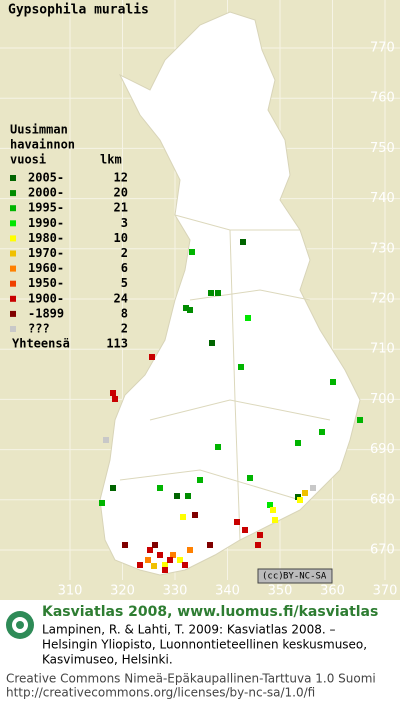 This screenshot has width=400, height=707. Describe the element at coordinates (382, 550) in the screenshot. I see `y-label: 670` at that location.